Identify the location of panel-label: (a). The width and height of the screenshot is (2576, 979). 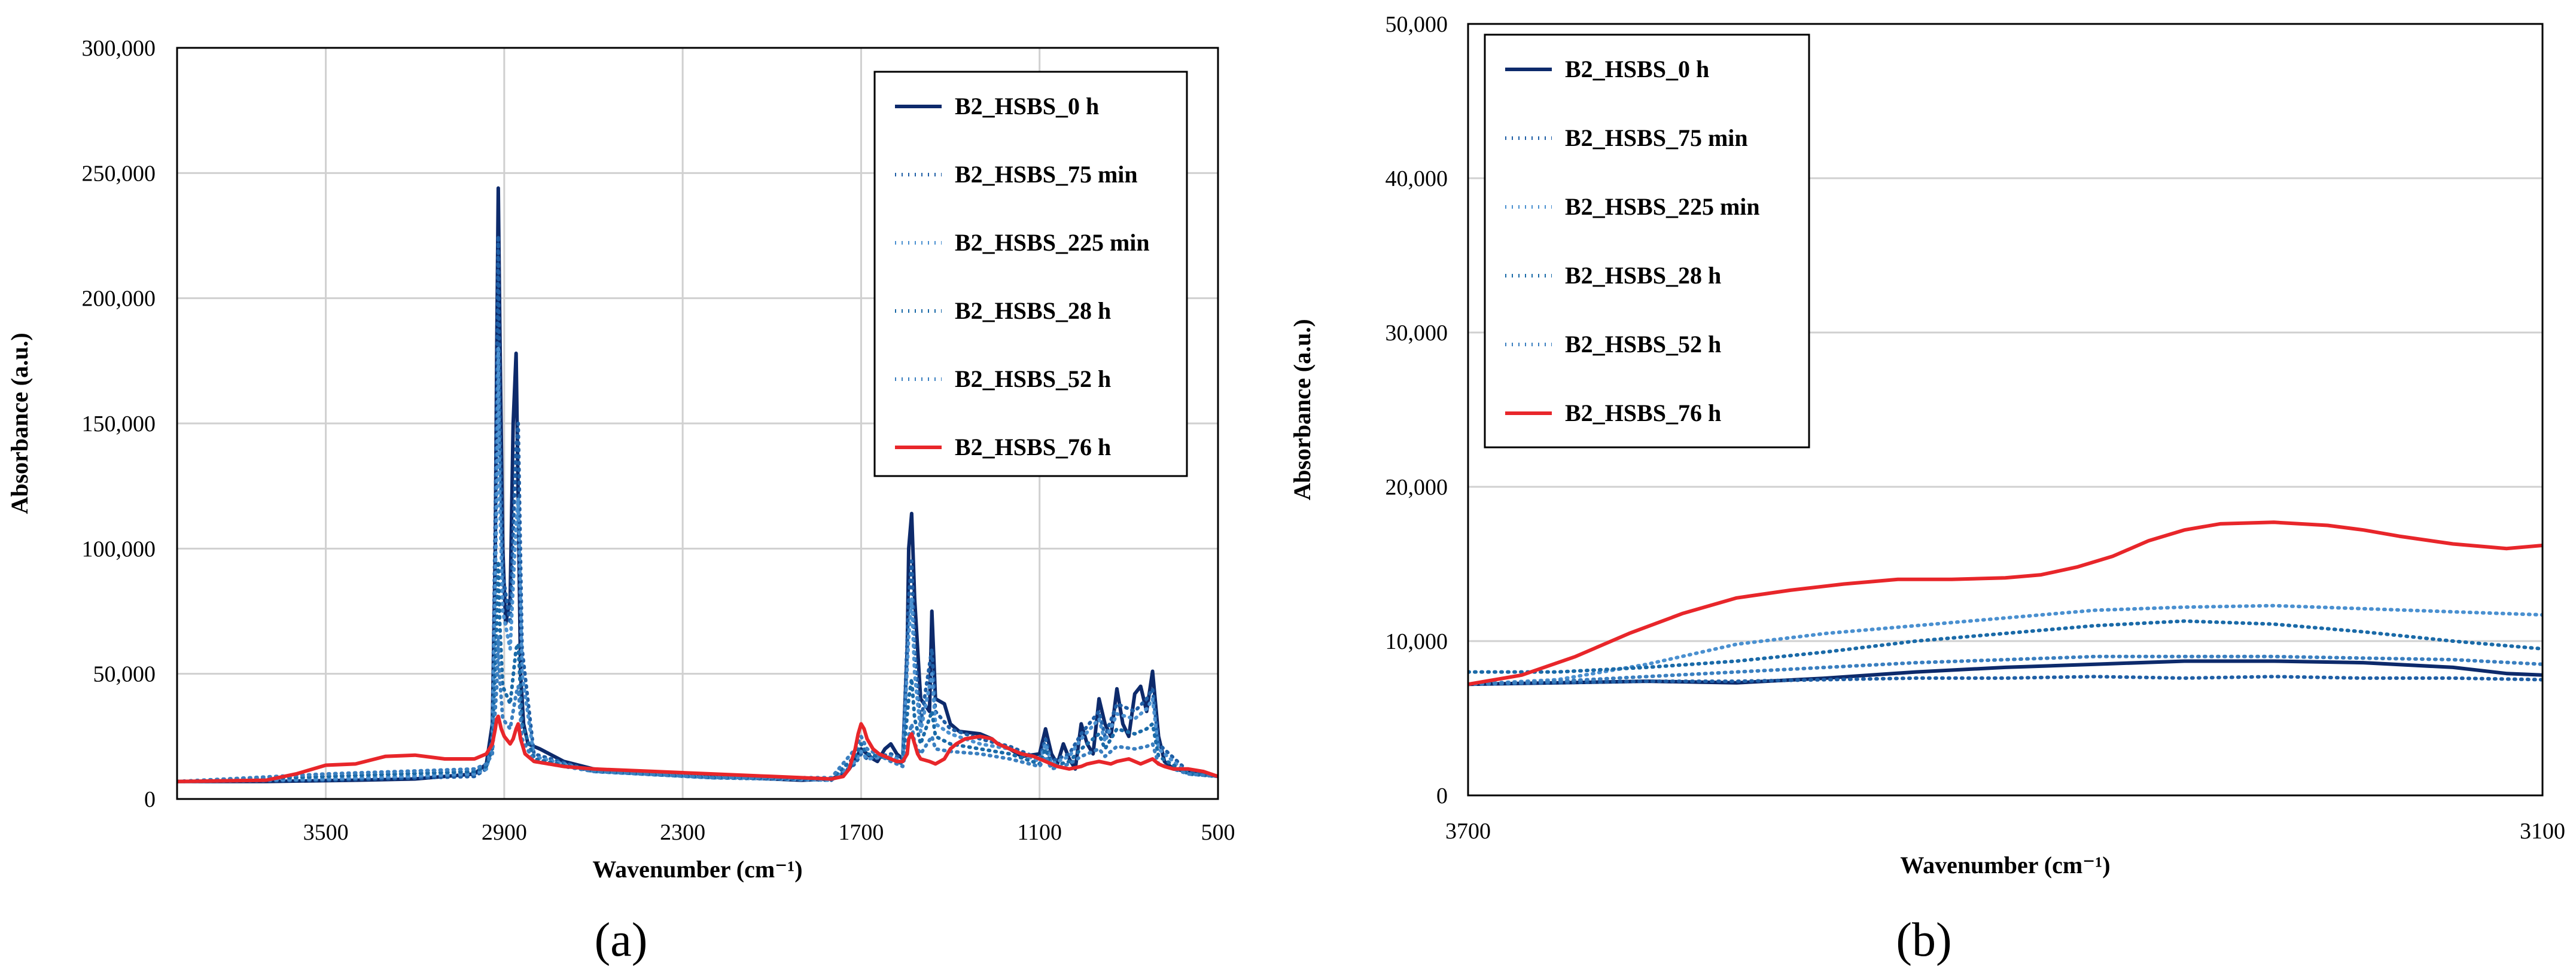
(621, 940).